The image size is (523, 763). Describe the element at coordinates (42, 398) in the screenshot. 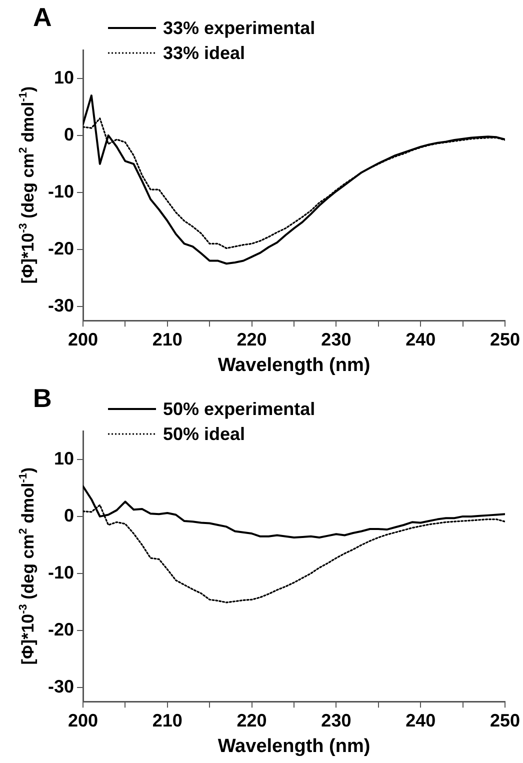

I see `chart-title: B` at that location.